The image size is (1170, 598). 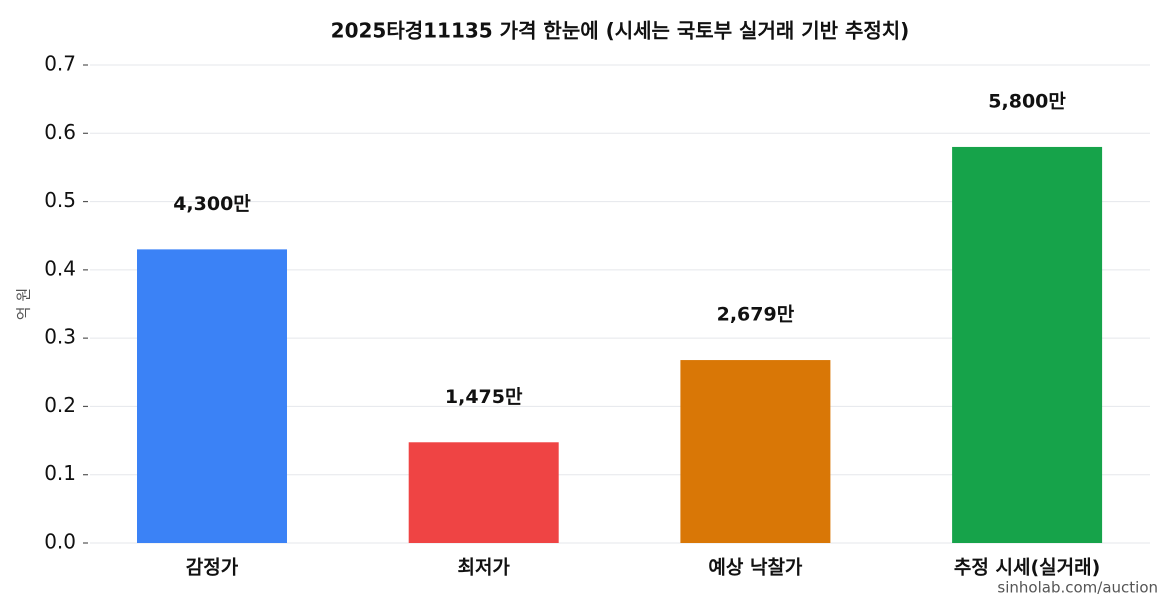 I want to click on watermark: sinholab.com/auction, so click(x=1077, y=588).